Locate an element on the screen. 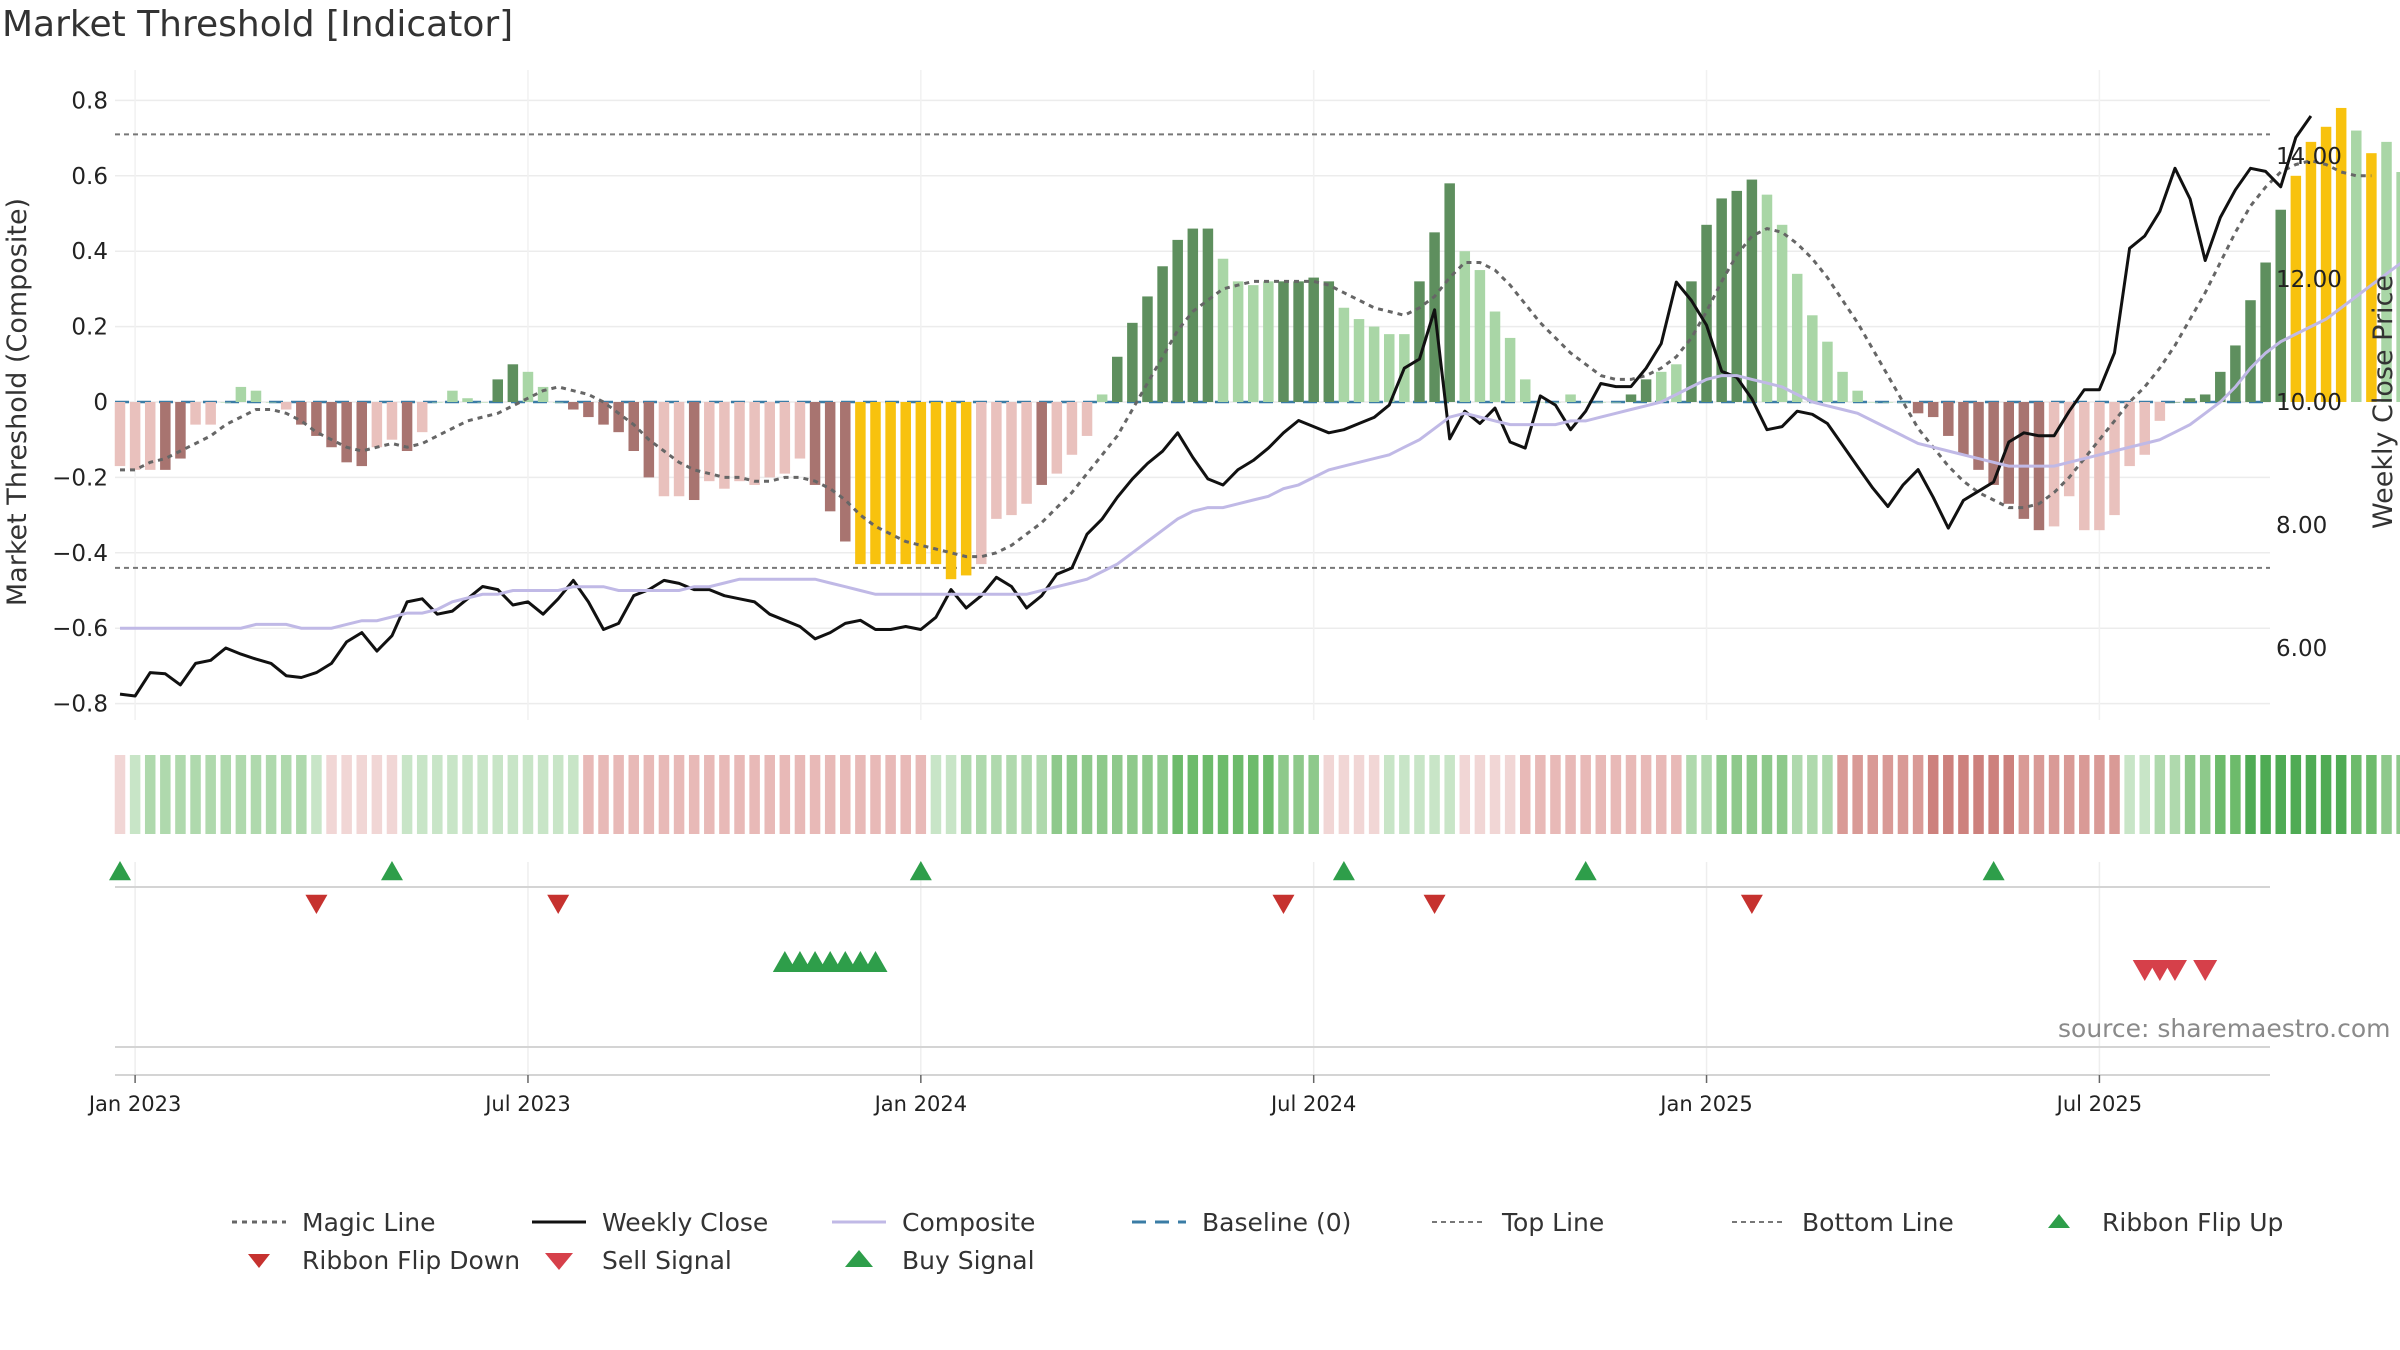  legend-item-sell: Sell Signal is located at coordinates (631, 1260).